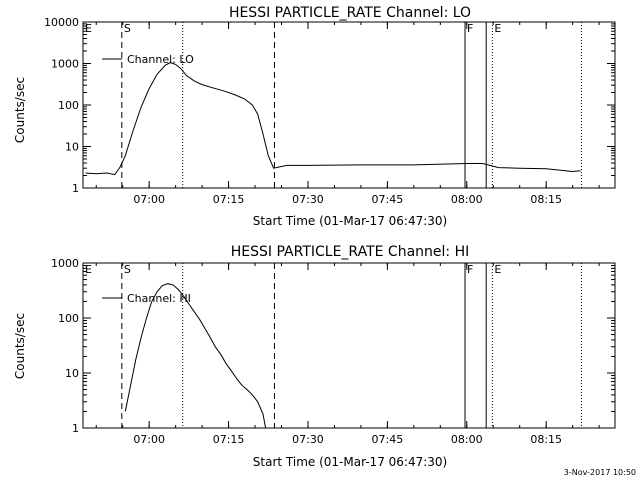 This screenshot has height=480, width=640. I want to click on panel-hi-ylabel: Counts/sec, so click(20, 346).